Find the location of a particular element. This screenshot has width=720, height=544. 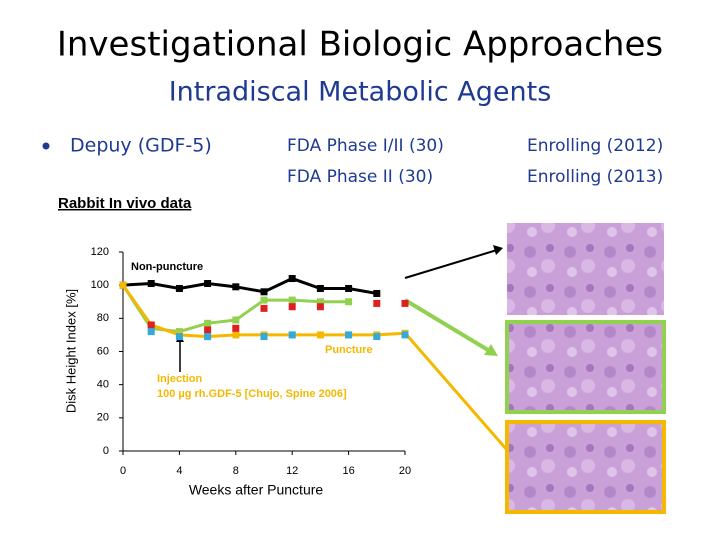

trial-status: Enrolling (2012) is located at coordinates (595, 146).